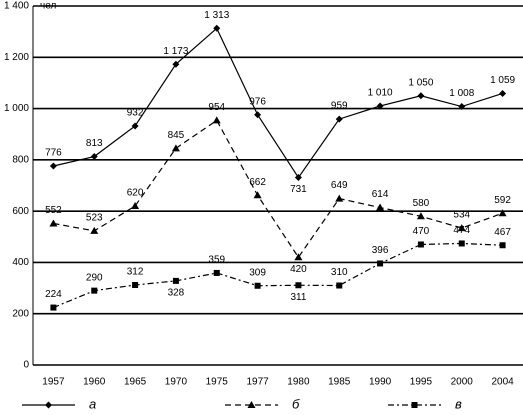 This screenshot has height=415, width=523. Describe the element at coordinates (135, 193) in the screenshot. I see `data-label: 620` at that location.